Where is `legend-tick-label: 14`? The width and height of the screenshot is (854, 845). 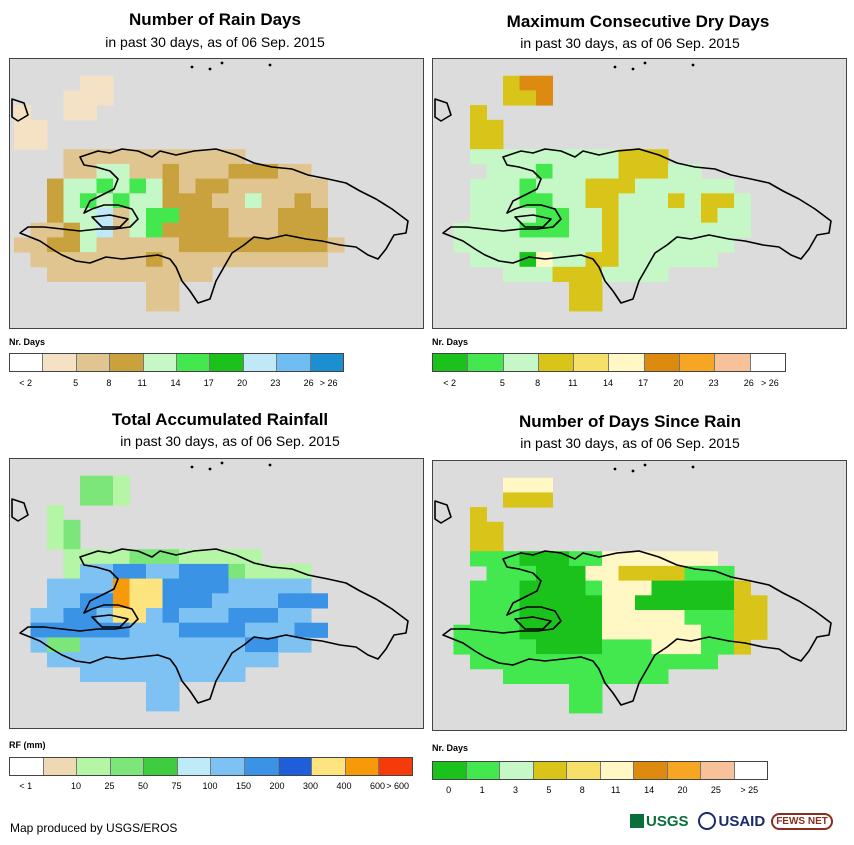
legend-tick-label: 14 is located at coordinates (608, 383).